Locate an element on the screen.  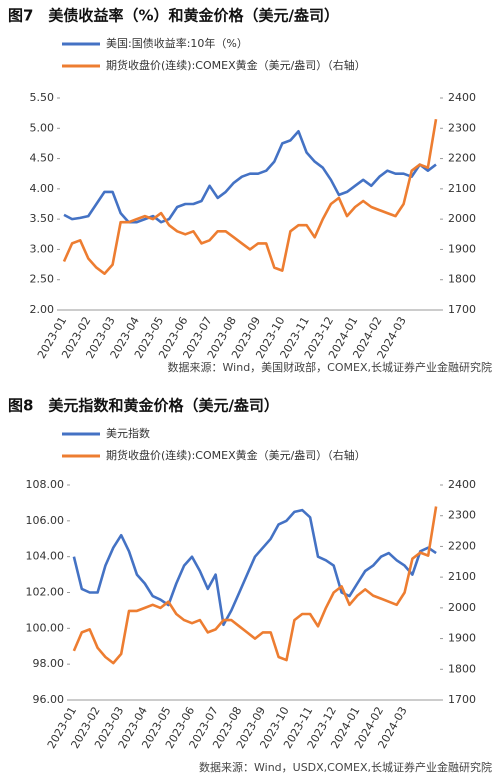
y-tick-label: 3.50 is located at coordinates (42, 218).